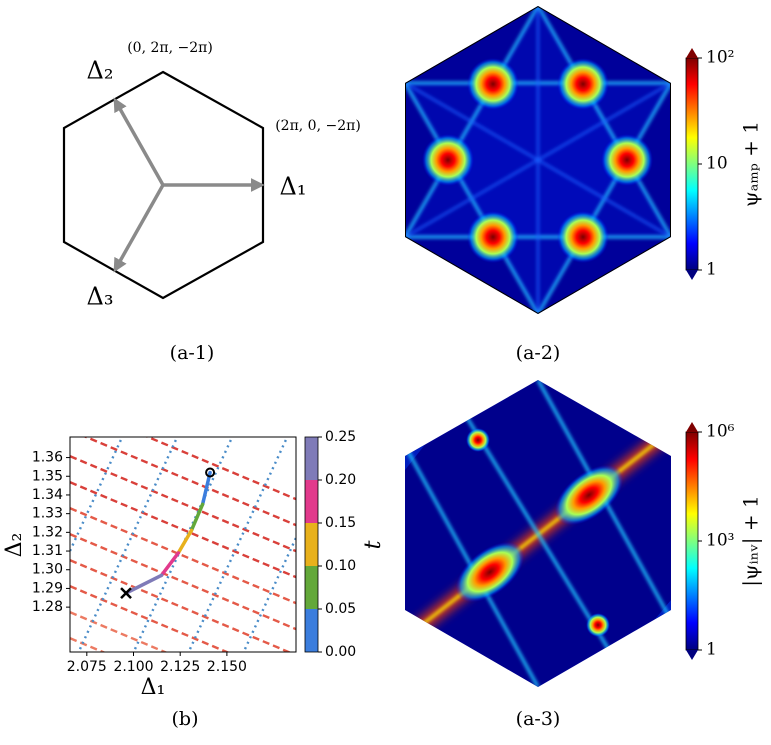 The width and height of the screenshot is (771, 745). Describe the element at coordinates (100, 71) in the screenshot. I see `vector-label: Δ₂` at that location.